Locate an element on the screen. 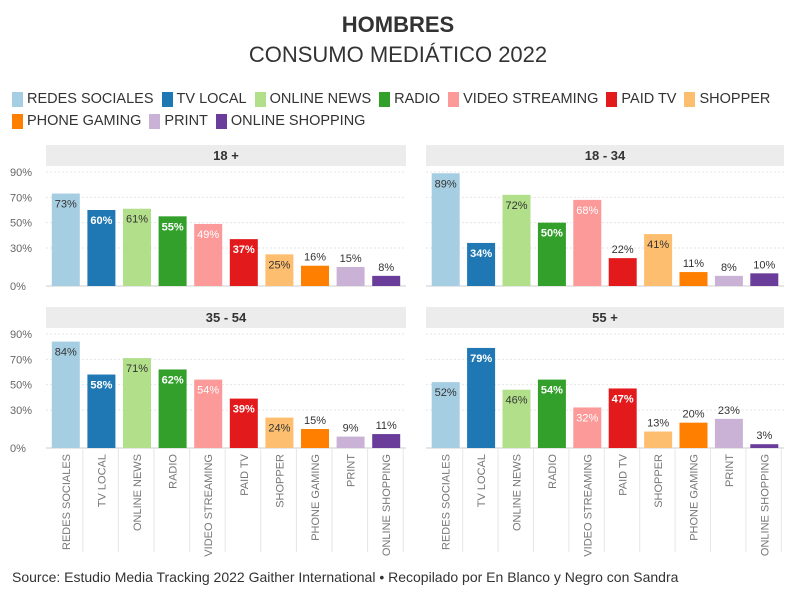 Image resolution: width=796 pixels, height=592 pixels. legend-item: ONLINE NEWS is located at coordinates (313, 99).